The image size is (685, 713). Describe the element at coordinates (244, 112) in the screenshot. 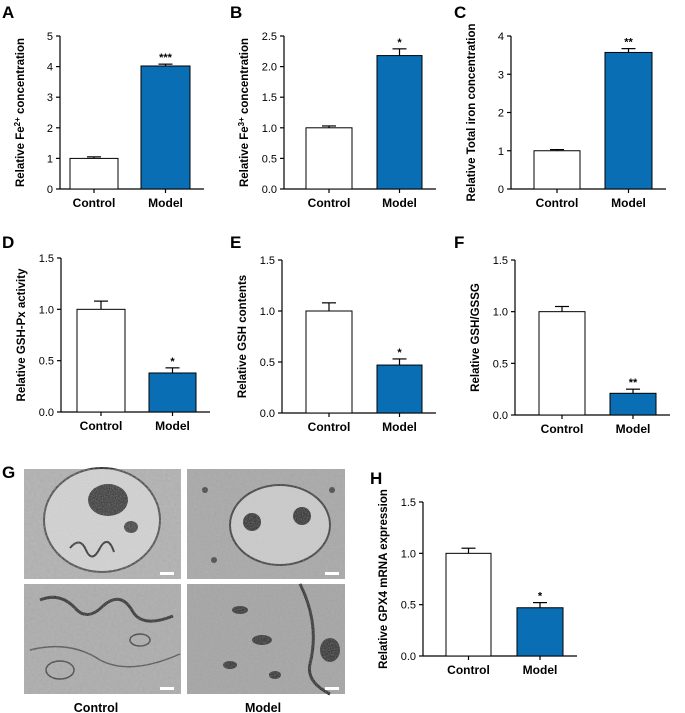

I see `y-axis-label: Relative Fe3+ concentration` at that location.